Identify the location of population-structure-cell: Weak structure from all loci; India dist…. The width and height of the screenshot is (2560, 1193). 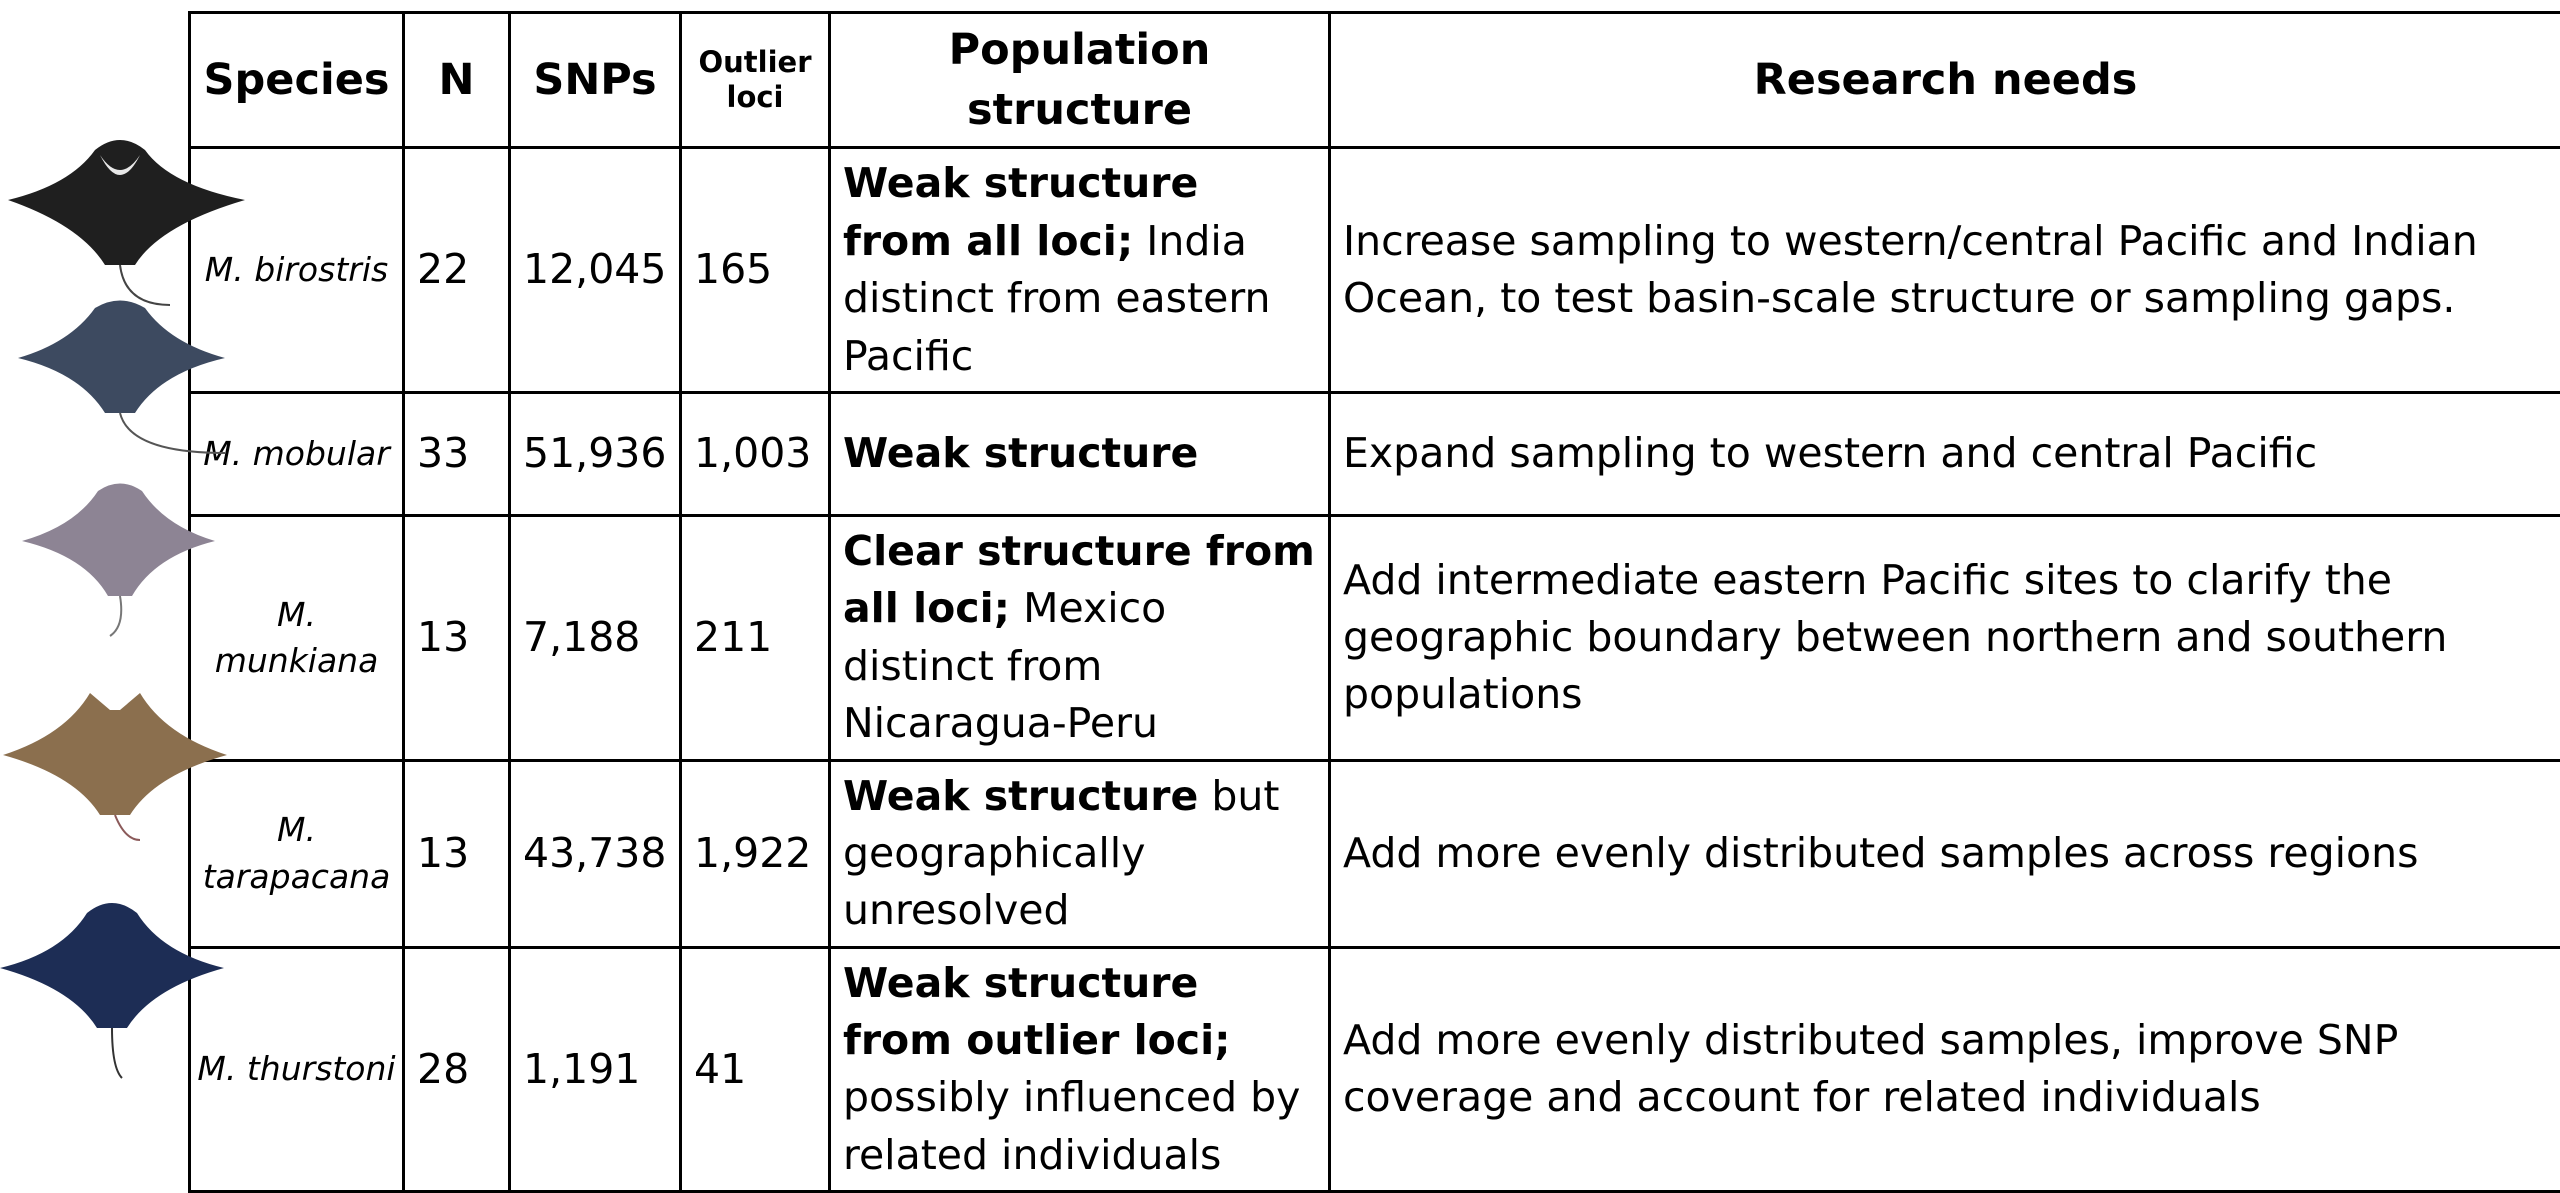
(1080, 270).